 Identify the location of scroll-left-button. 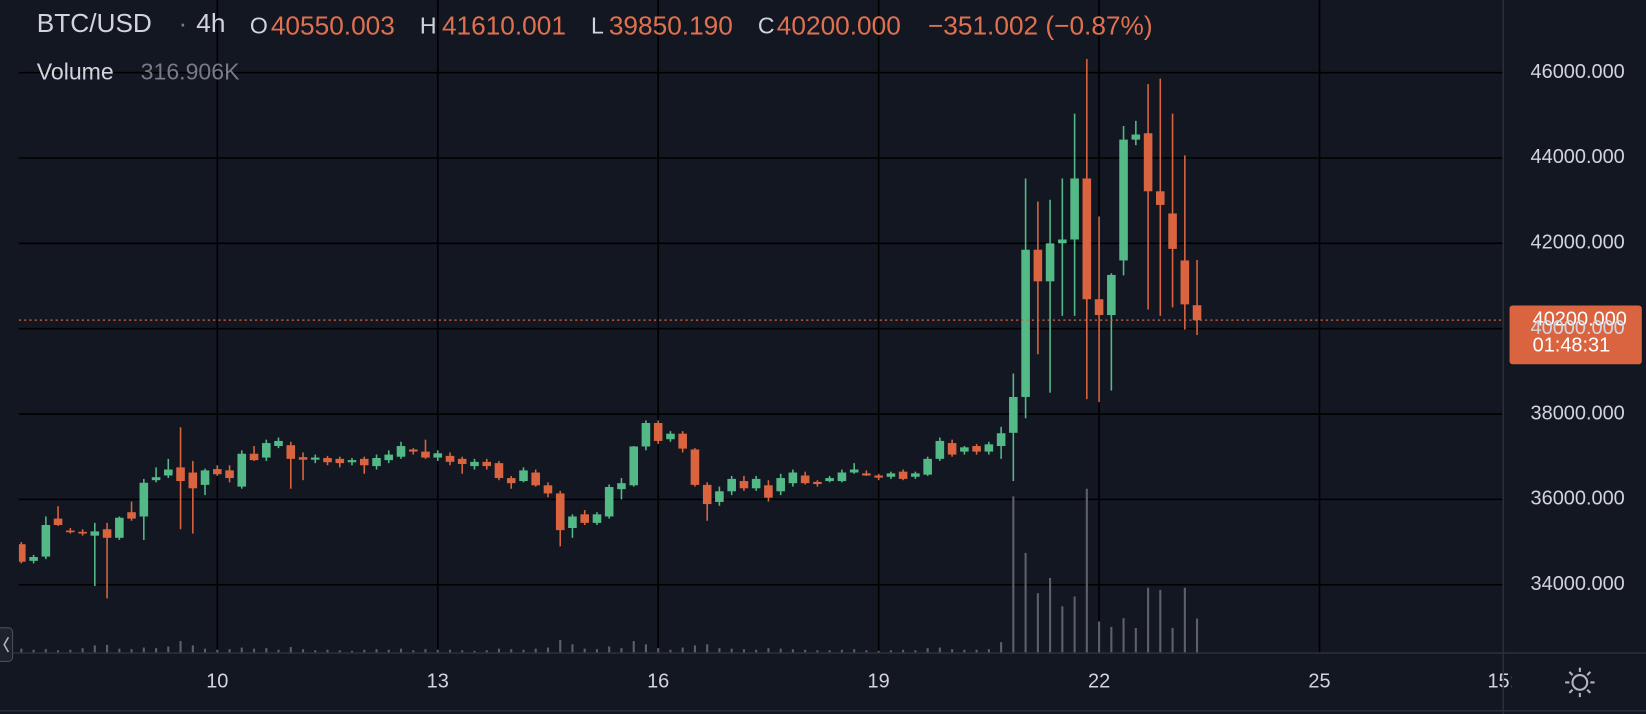
(7, 644).